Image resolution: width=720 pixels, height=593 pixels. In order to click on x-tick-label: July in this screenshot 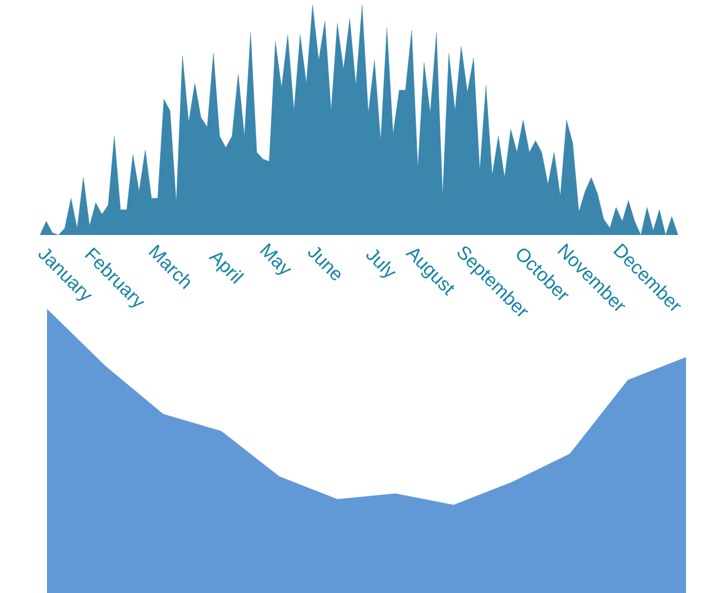, I will do `click(380, 264)`.